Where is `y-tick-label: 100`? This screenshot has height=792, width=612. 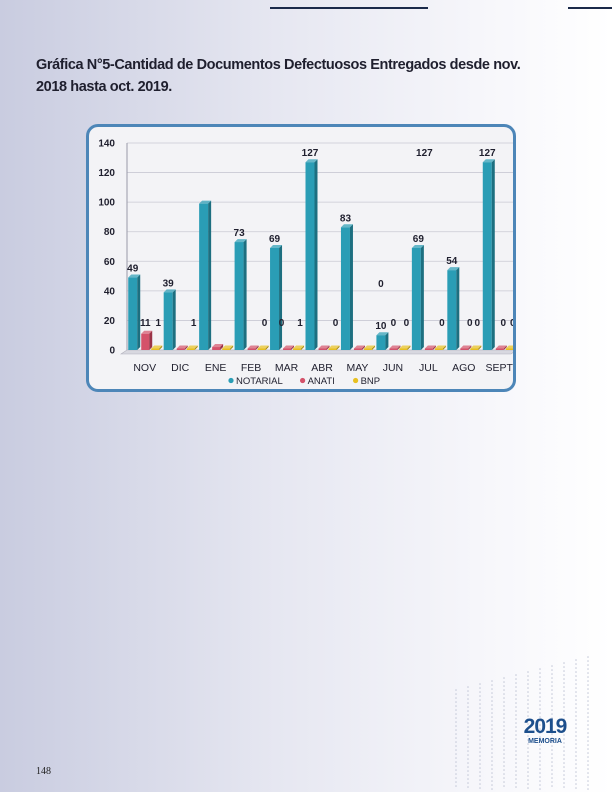 y-tick-label: 100 is located at coordinates (106, 203).